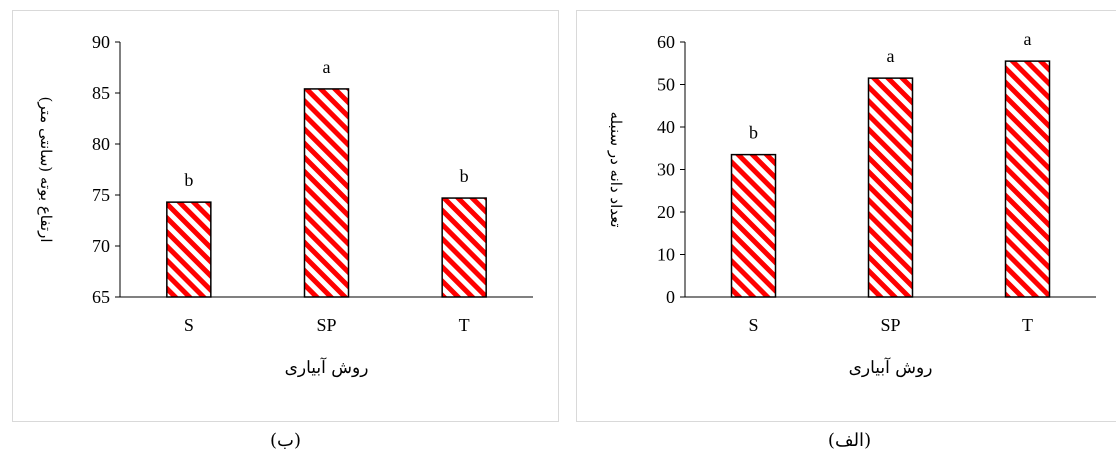 This screenshot has width=1116, height=464. What do you see at coordinates (616, 169) in the screenshot?
I see `y-axis-title: تعداد دانه در سنبله` at bounding box center [616, 169].